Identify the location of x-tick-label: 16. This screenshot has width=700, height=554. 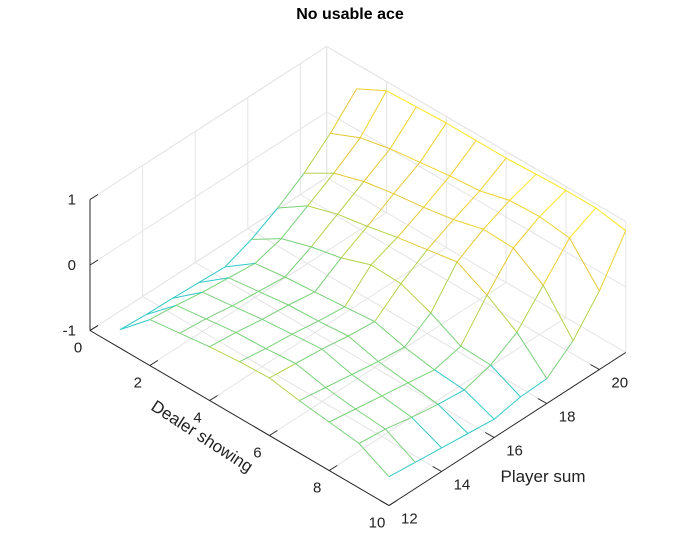
(514, 451).